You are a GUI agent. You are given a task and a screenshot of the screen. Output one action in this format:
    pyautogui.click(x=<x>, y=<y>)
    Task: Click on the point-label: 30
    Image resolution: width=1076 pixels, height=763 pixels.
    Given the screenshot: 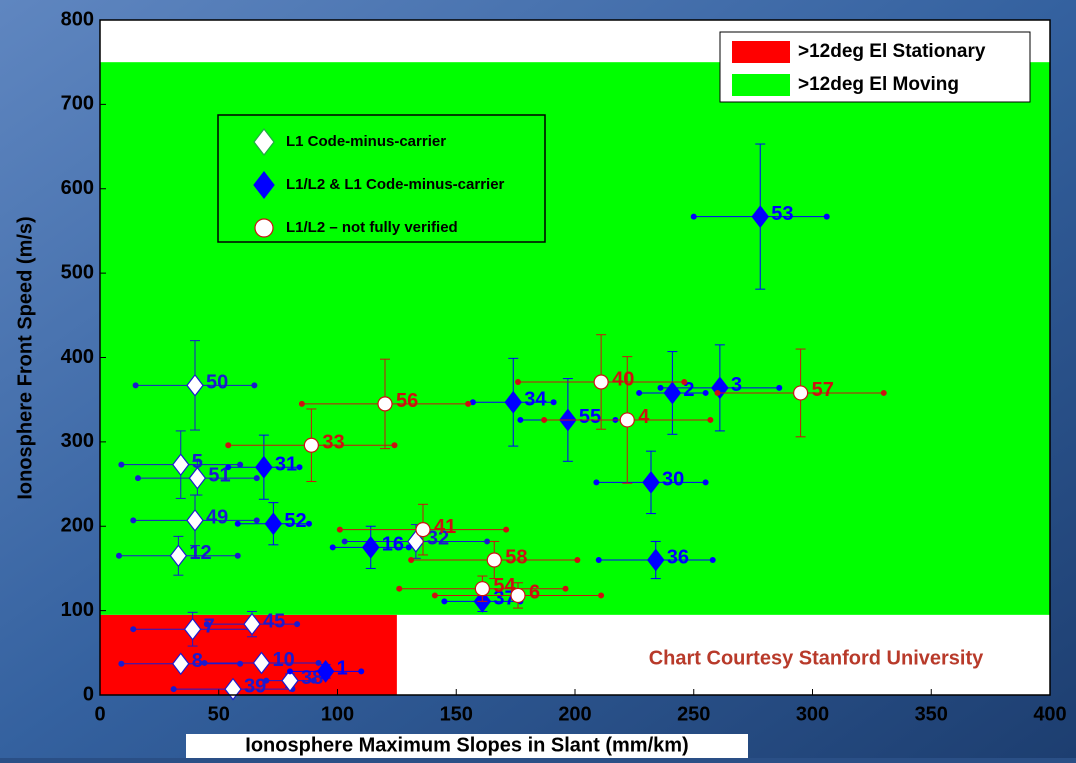 What is the action you would take?
    pyautogui.click(x=673, y=480)
    